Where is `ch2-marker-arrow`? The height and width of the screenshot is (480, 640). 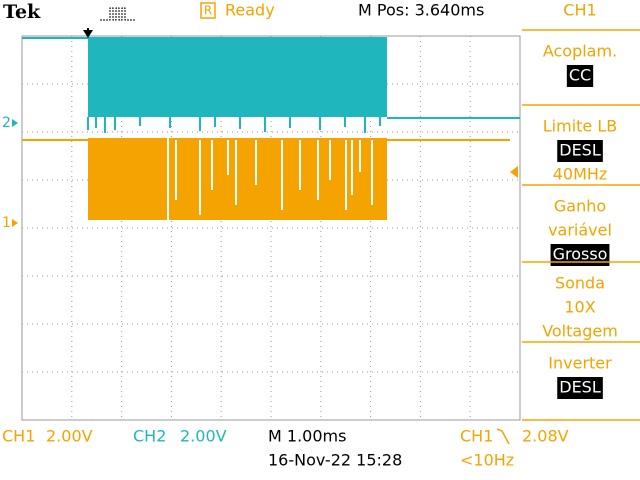
ch2-marker-arrow is located at coordinates (15, 123).